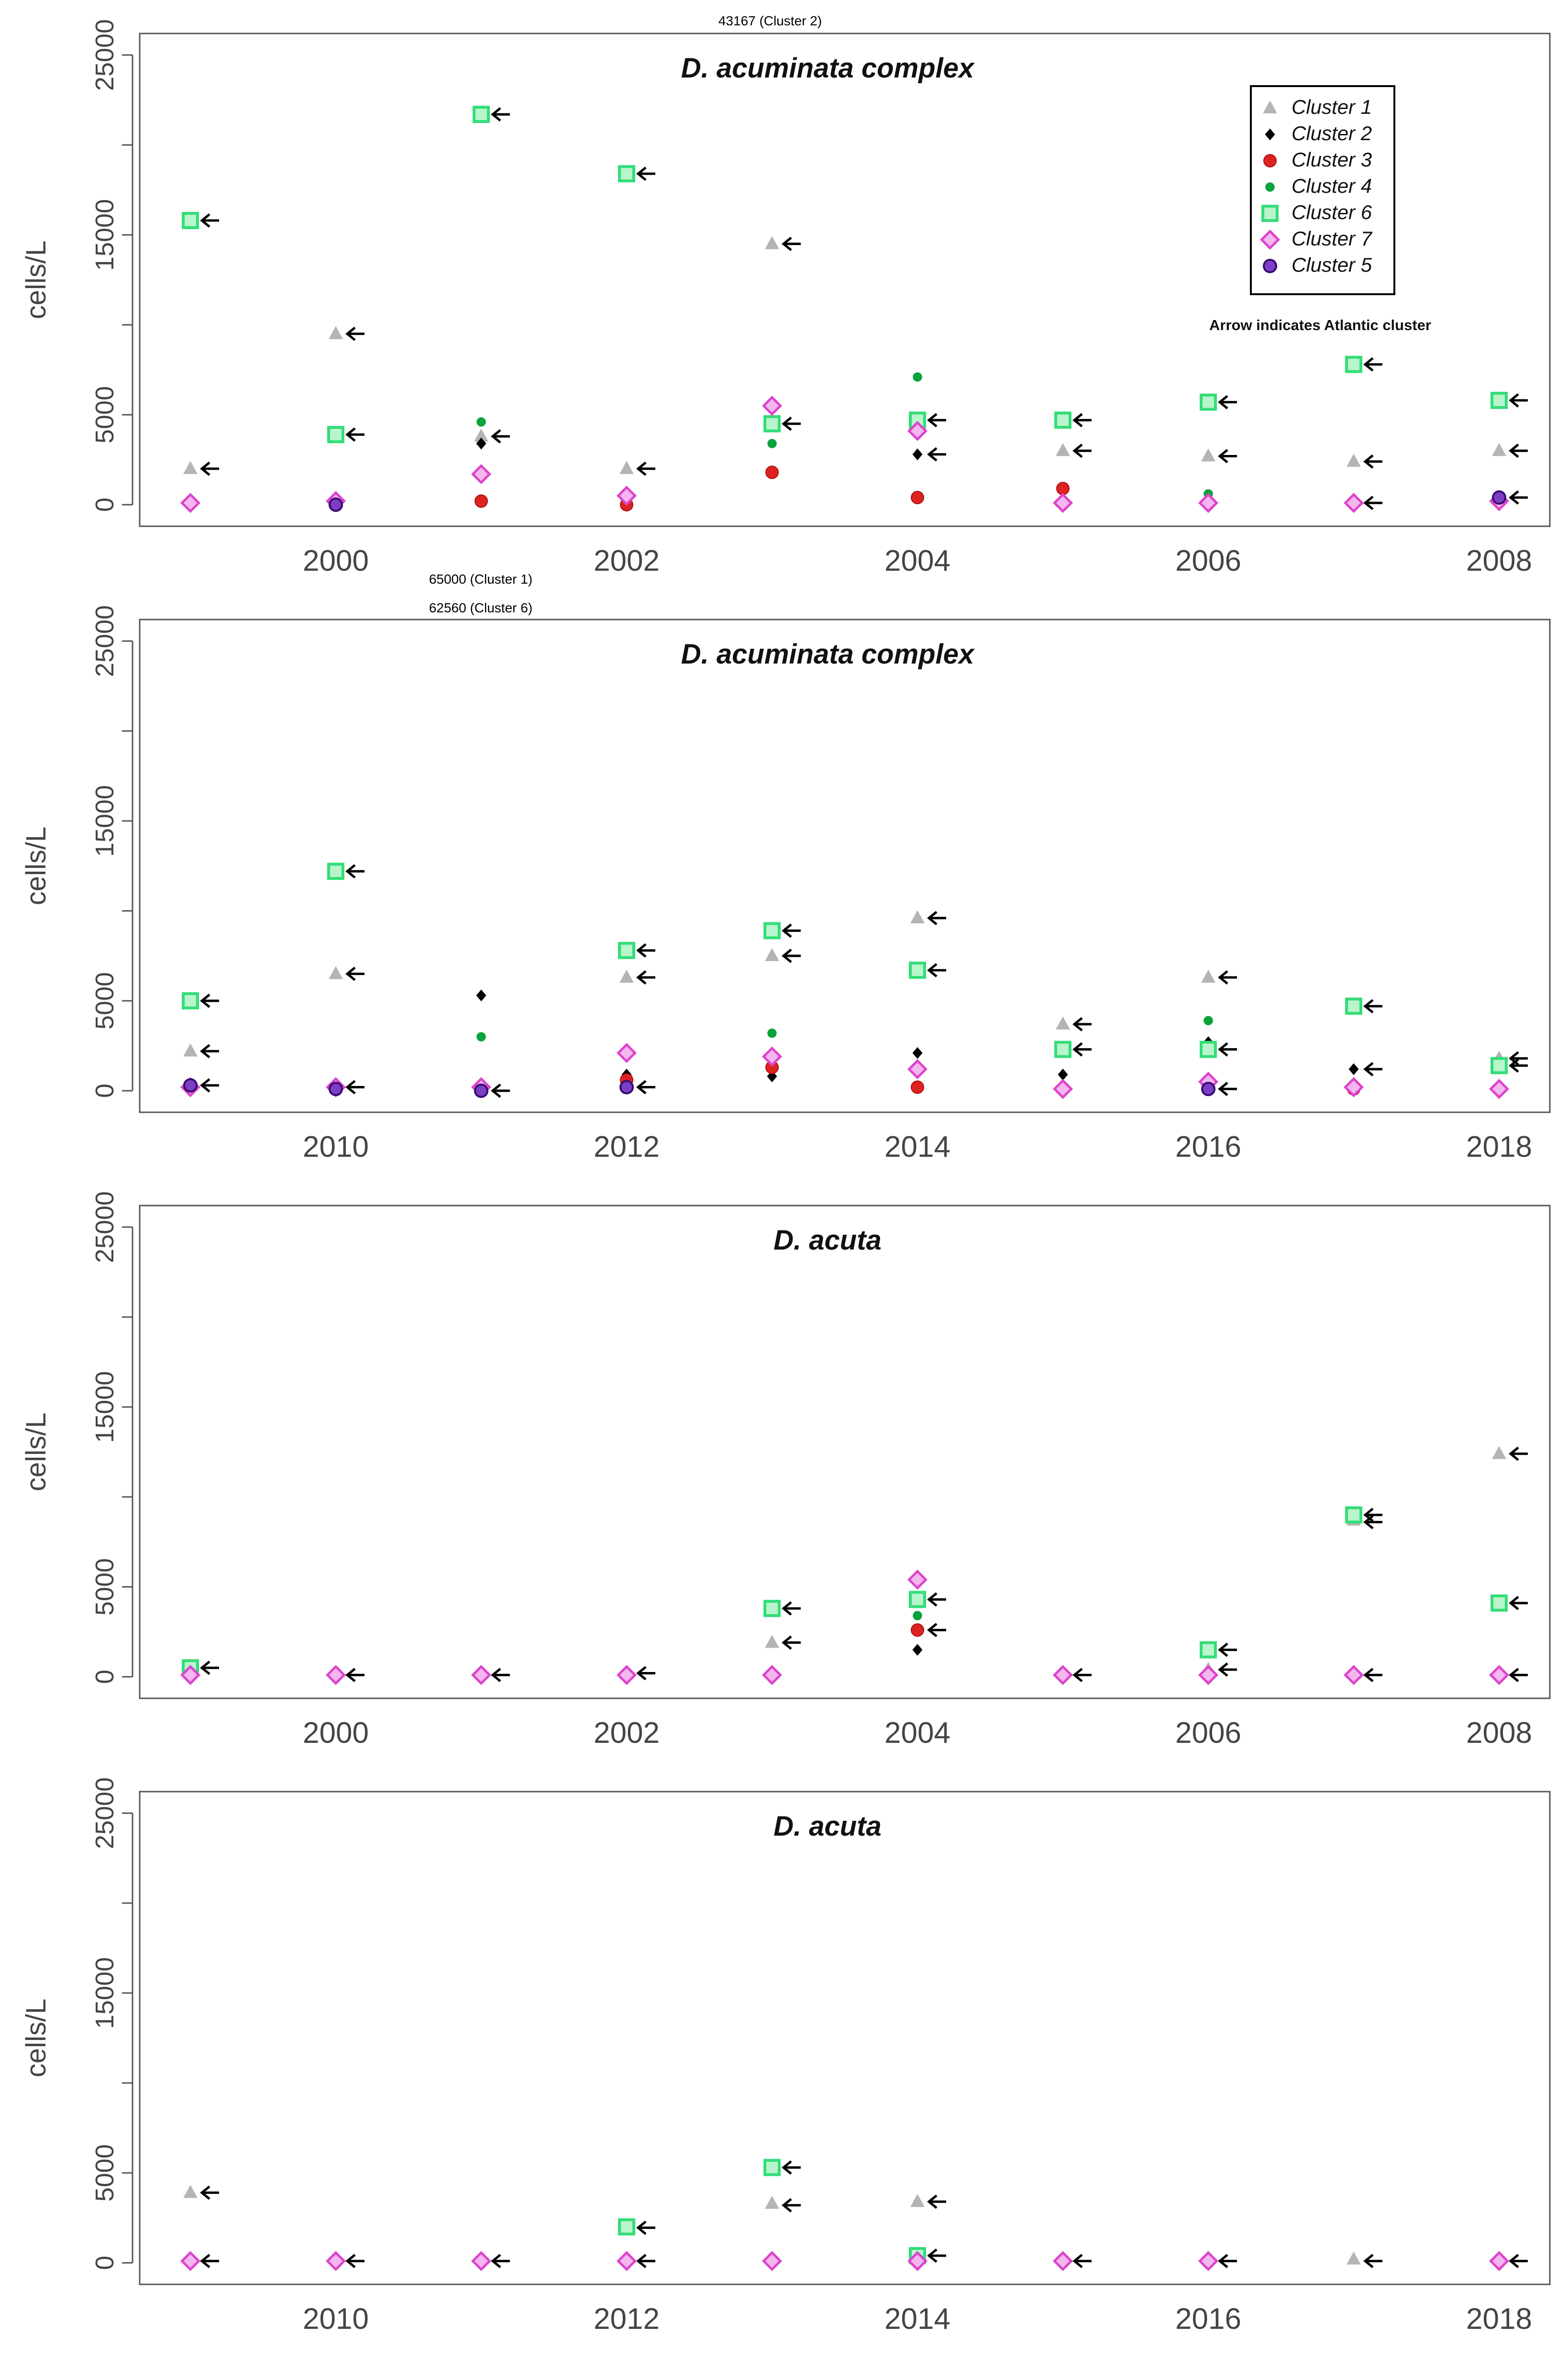 This screenshot has width=1568, height=2359. Describe the element at coordinates (627, 560) in the screenshot. I see `x-tick-label: 2002` at that location.